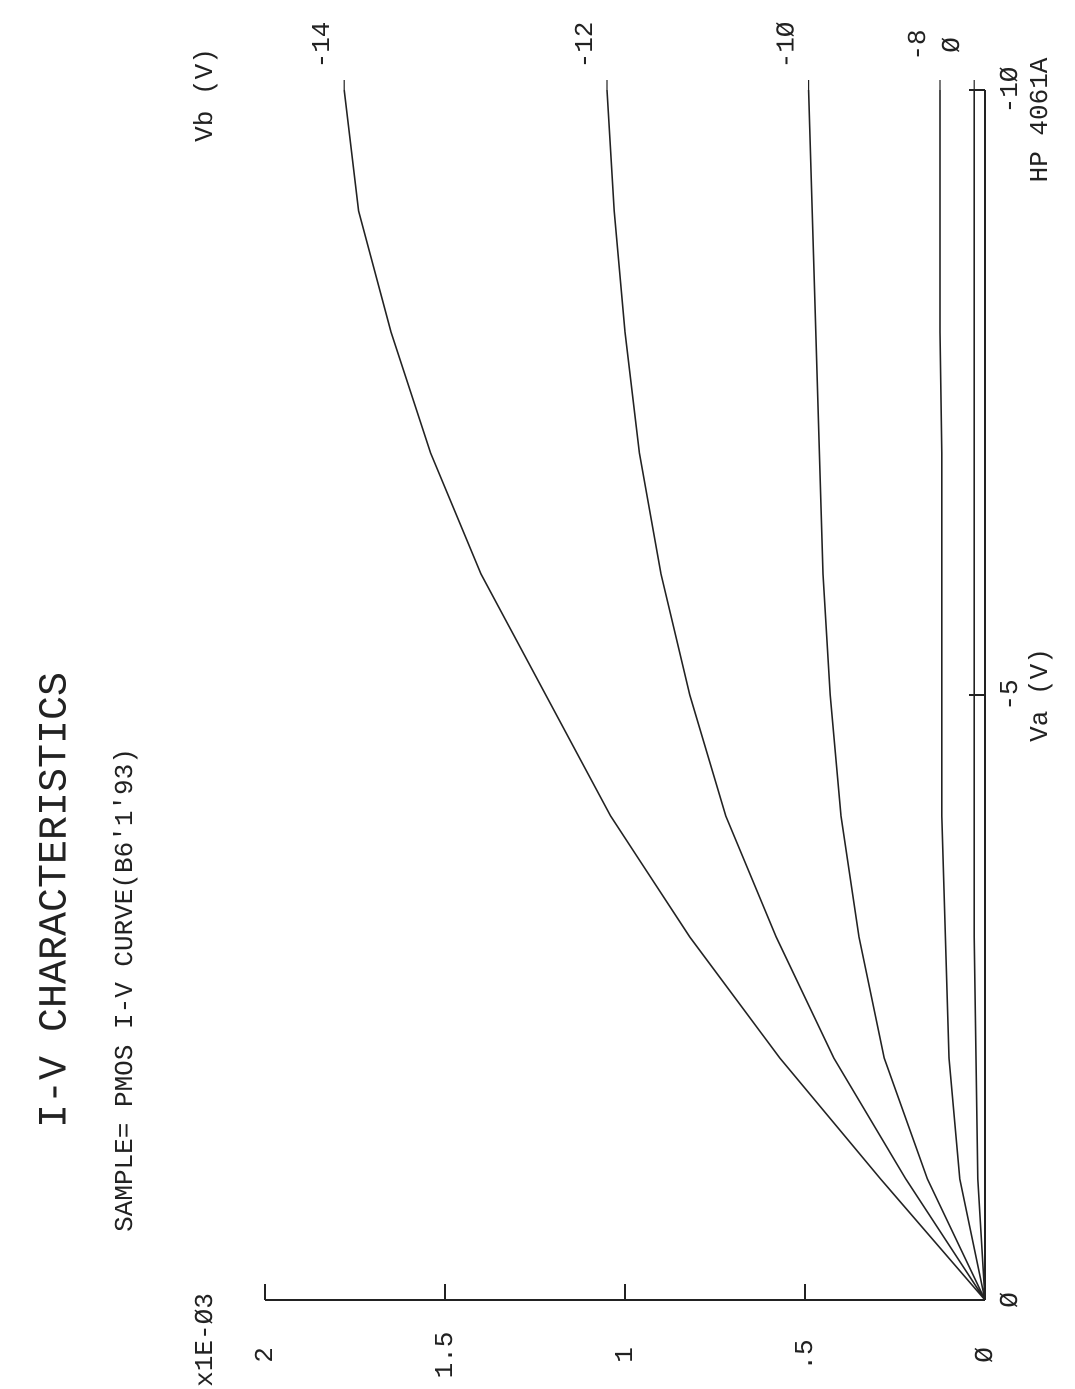  Describe the element at coordinates (56, 900) in the screenshot. I see `chart-title: I-V CHARACTERISTICS` at that location.